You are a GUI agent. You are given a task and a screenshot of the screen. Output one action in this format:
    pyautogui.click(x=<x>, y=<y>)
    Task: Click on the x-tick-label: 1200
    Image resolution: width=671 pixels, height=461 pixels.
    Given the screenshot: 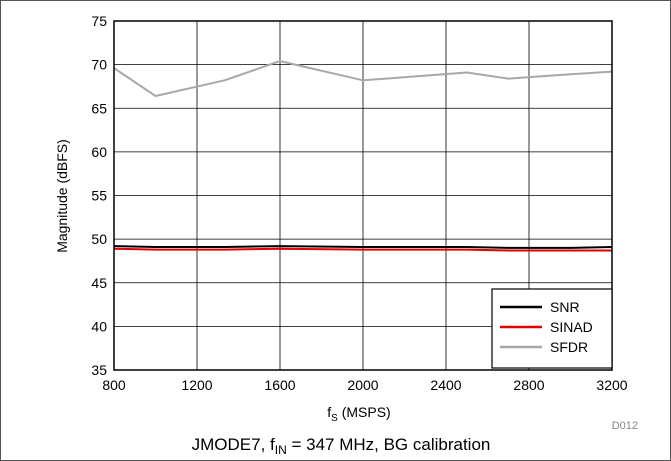 What is the action you would take?
    pyautogui.click(x=196, y=385)
    